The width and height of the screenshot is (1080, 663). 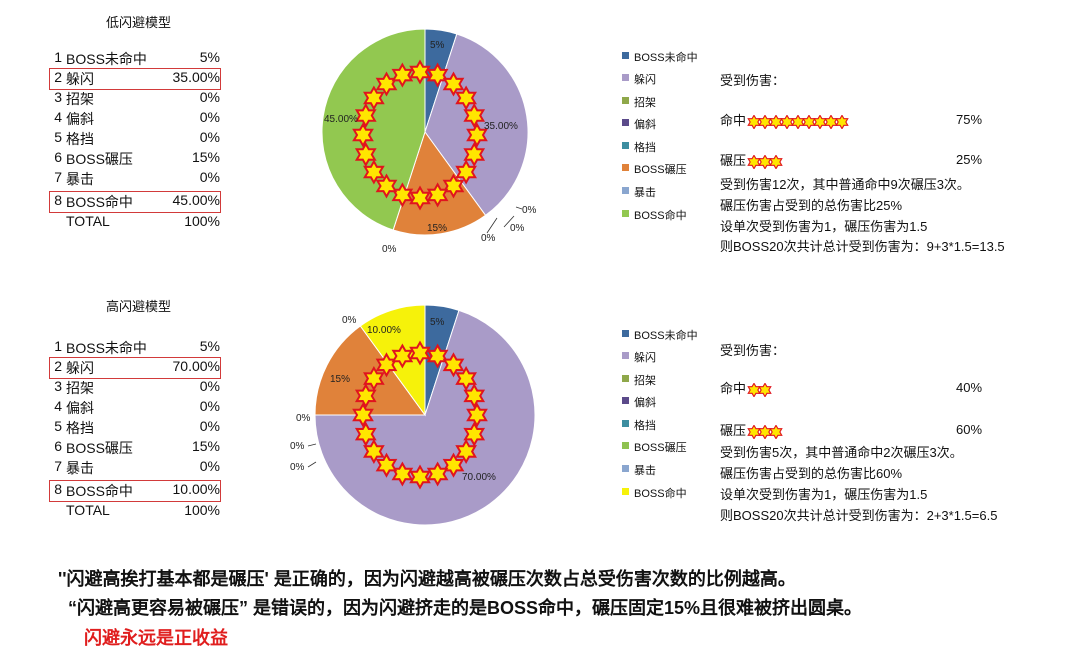 What do you see at coordinates (137, 427) in the screenshot?
I see `table-row: 5 格挡 0%` at bounding box center [137, 427].